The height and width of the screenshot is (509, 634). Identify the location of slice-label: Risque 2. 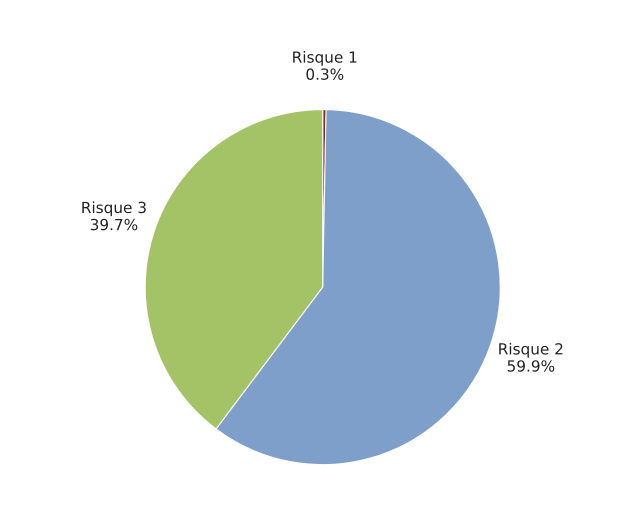
(530, 350).